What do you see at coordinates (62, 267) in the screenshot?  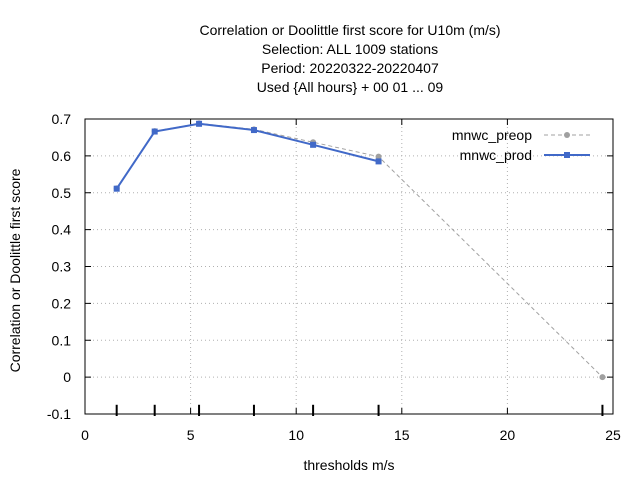 I see `y-tick-label: 0.3` at bounding box center [62, 267].